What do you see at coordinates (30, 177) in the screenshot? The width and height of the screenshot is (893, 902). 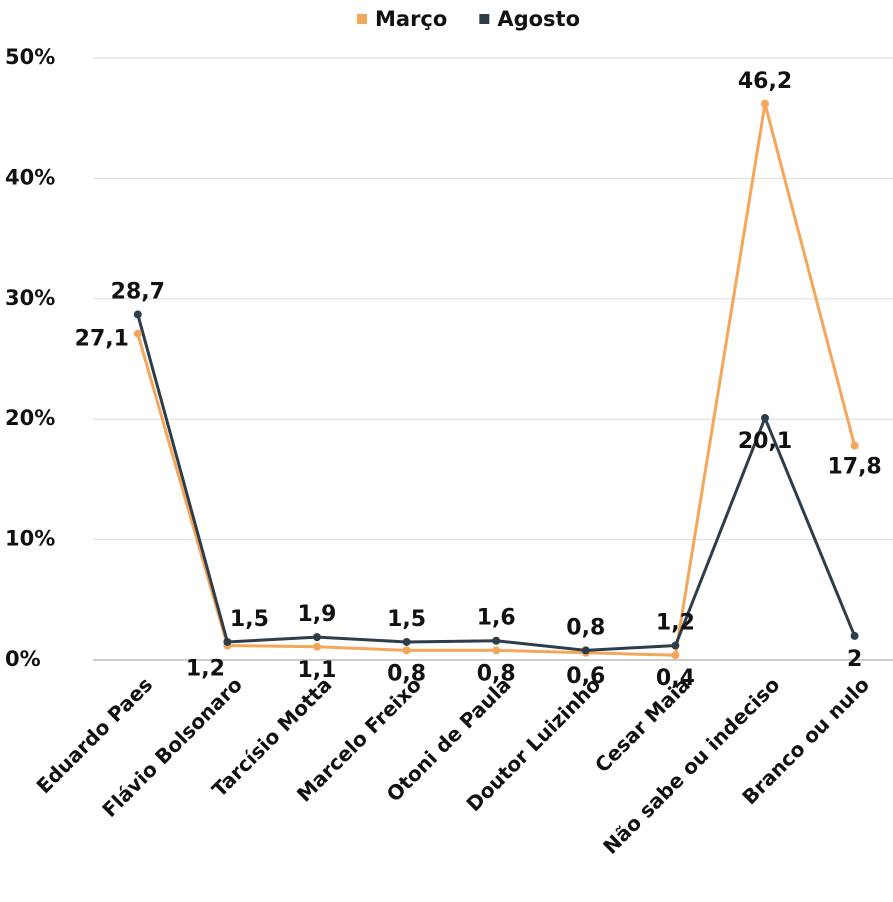 I see `y-tick-label: 40%` at bounding box center [30, 177].